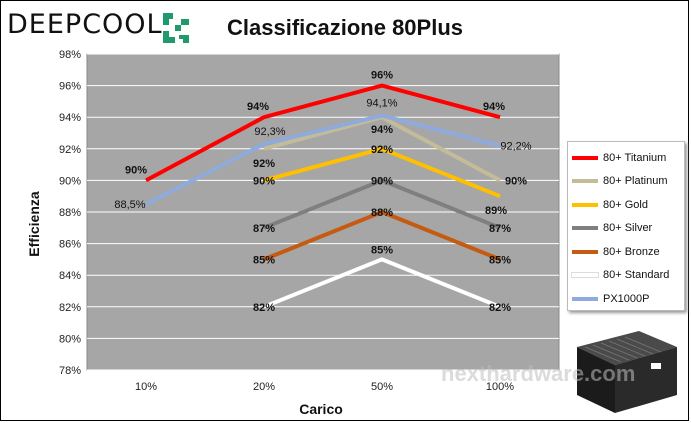 The height and width of the screenshot is (423, 691). Describe the element at coordinates (382, 236) in the screenshot. I see `series-line-80-bronze` at that location.